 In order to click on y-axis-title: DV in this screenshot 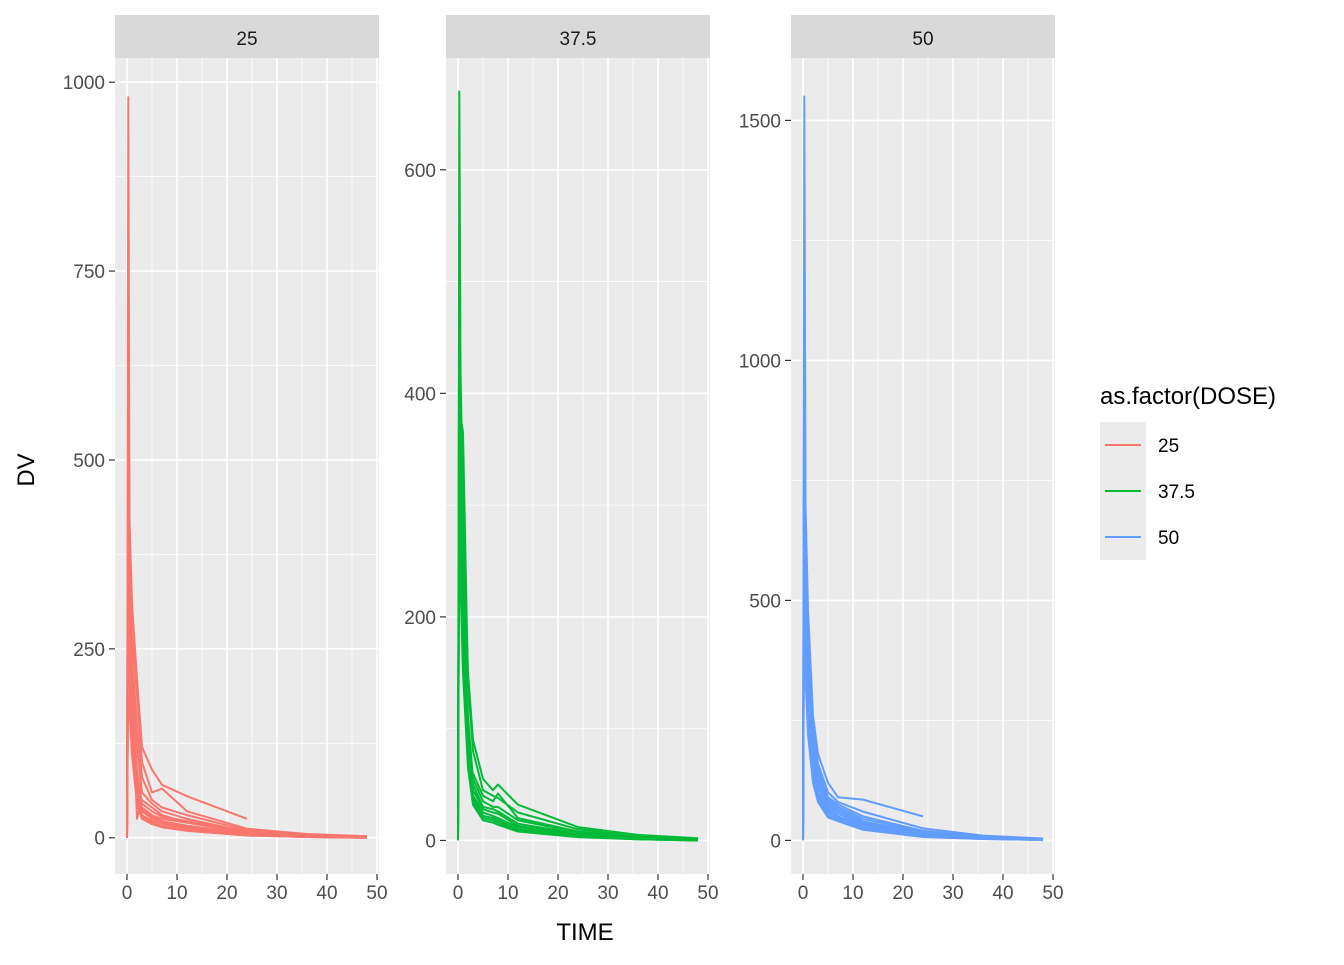, I will do `click(26, 469)`.